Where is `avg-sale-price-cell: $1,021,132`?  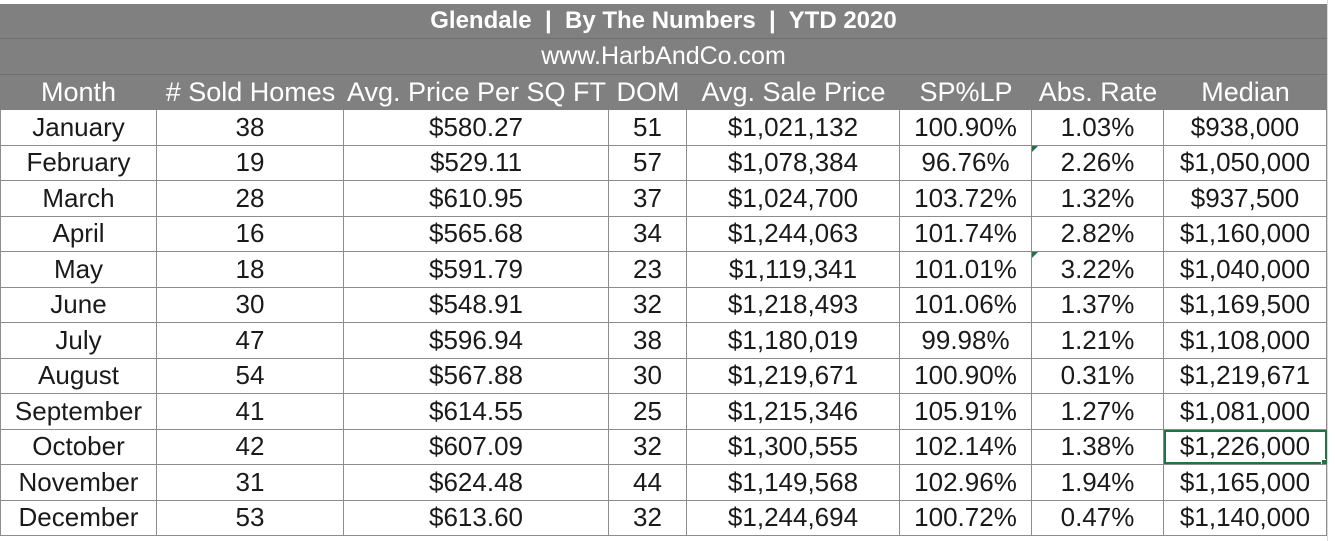 avg-sale-price-cell: $1,021,132 is located at coordinates (793, 127).